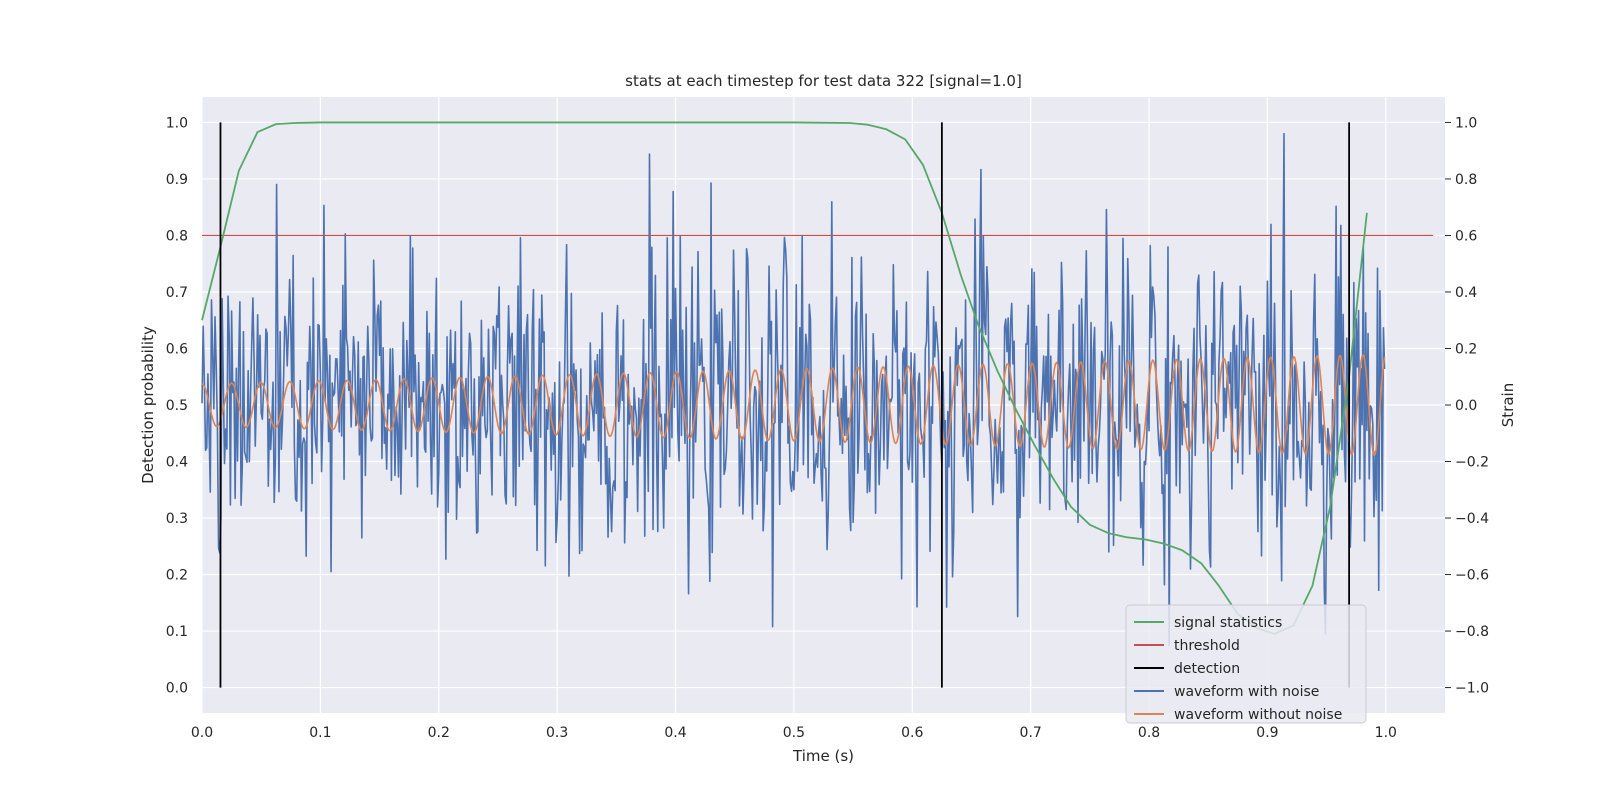  Describe the element at coordinates (1472, 519) in the screenshot. I see `y2-tick-label: −0.4` at that location.